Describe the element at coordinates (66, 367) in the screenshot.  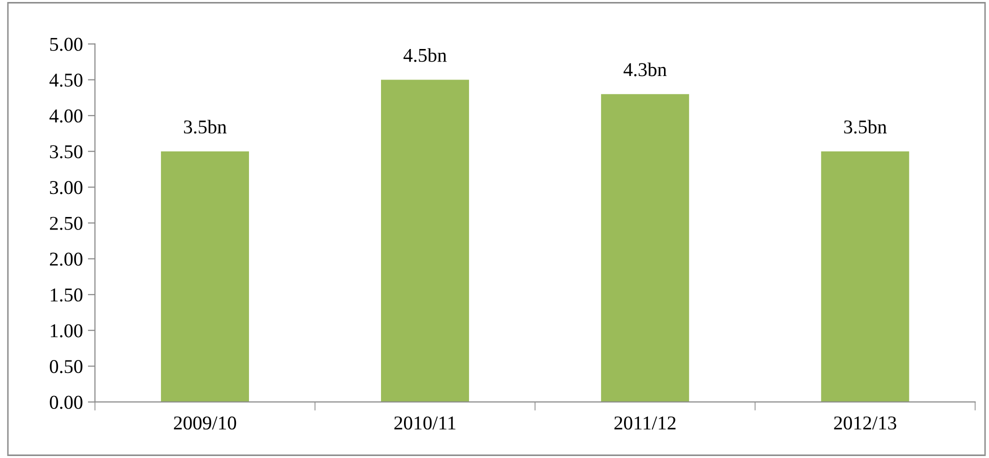
I see `y-tick-label: 0.50` at that location.